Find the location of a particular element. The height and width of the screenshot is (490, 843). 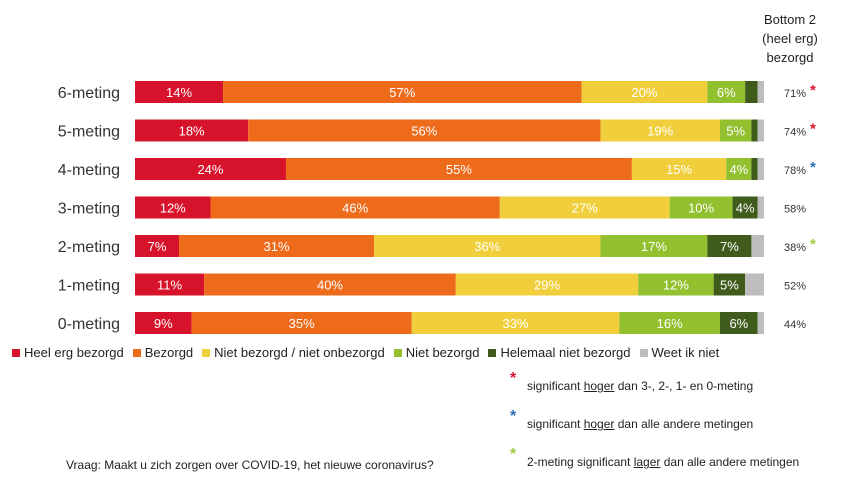

data-label: 24% is located at coordinates (210, 169).